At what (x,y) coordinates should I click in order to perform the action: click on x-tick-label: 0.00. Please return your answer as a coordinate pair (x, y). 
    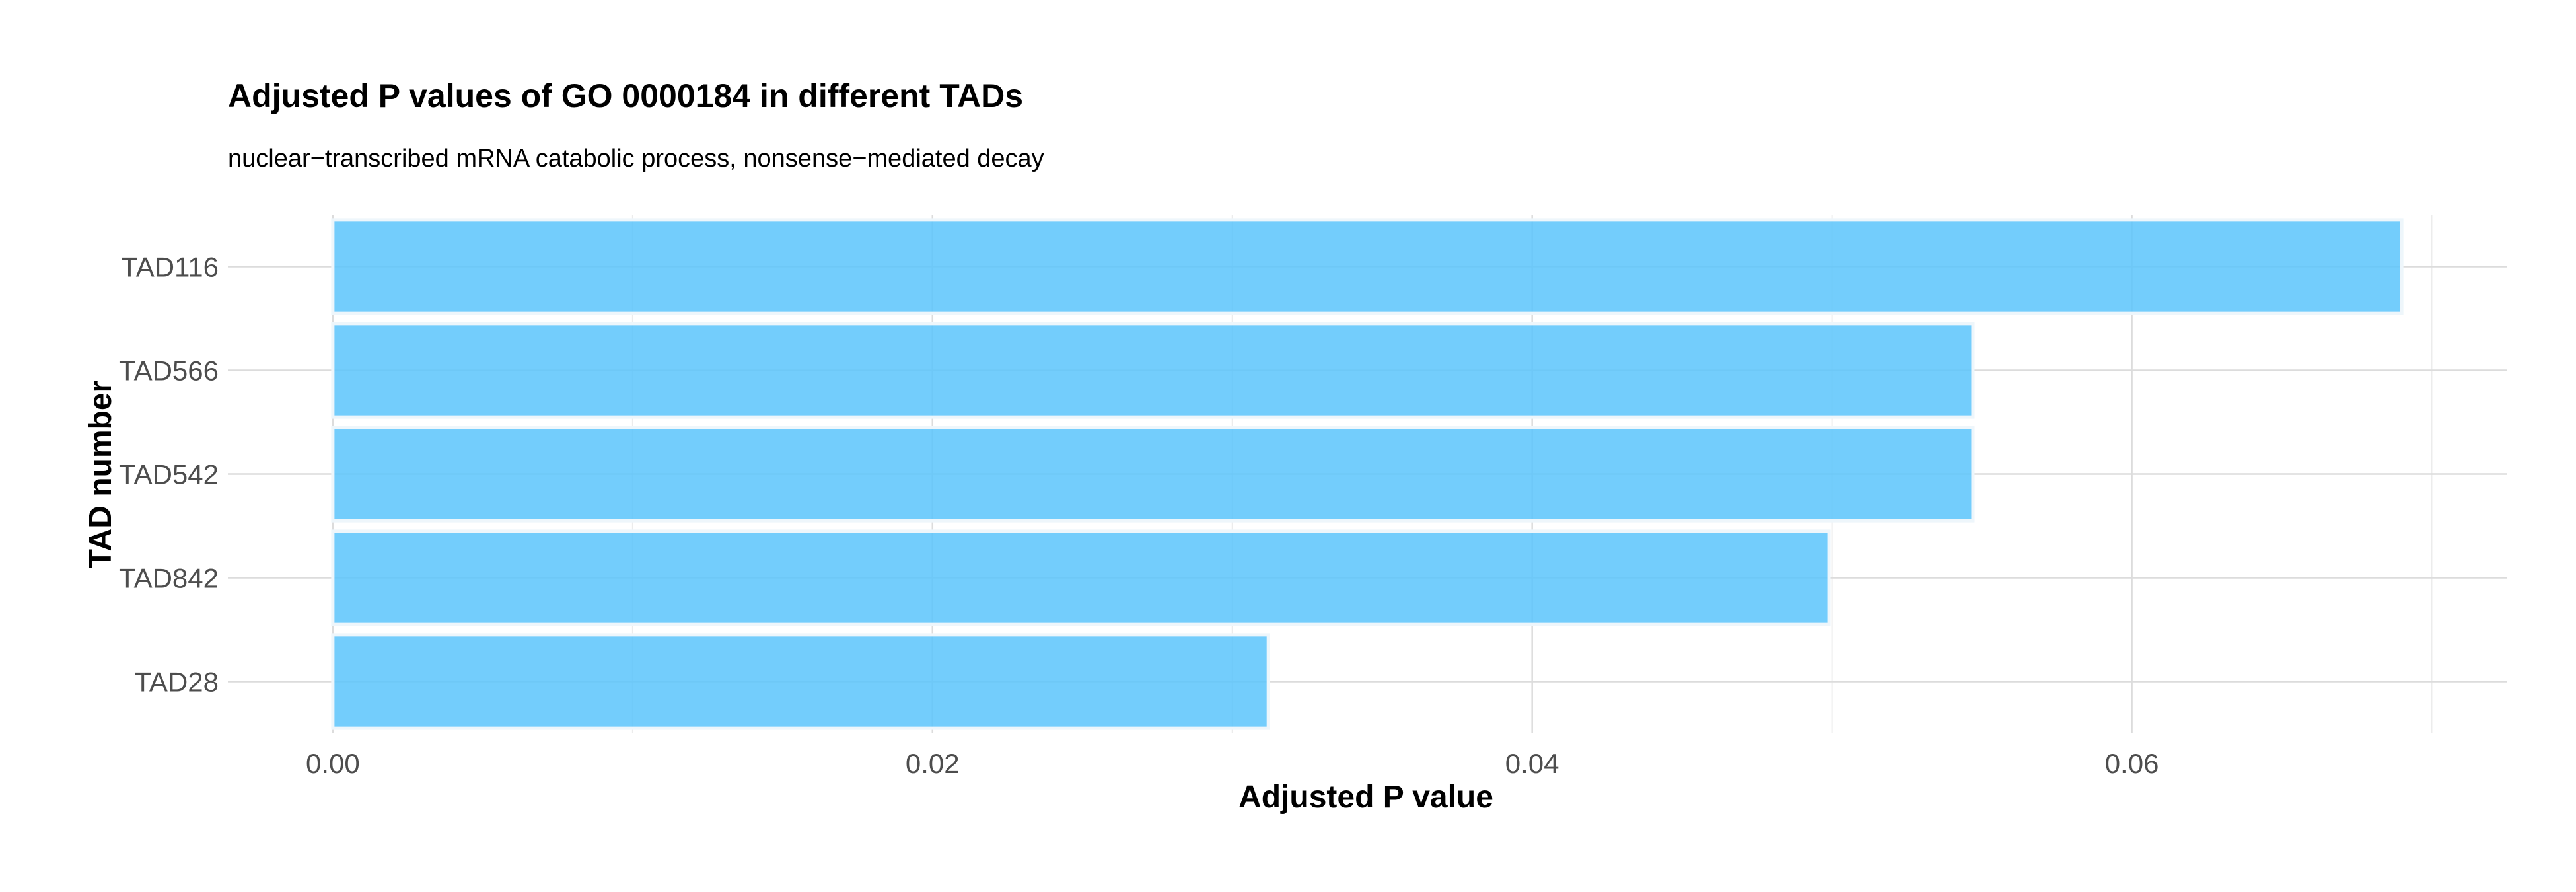
    Looking at the image, I should click on (333, 763).